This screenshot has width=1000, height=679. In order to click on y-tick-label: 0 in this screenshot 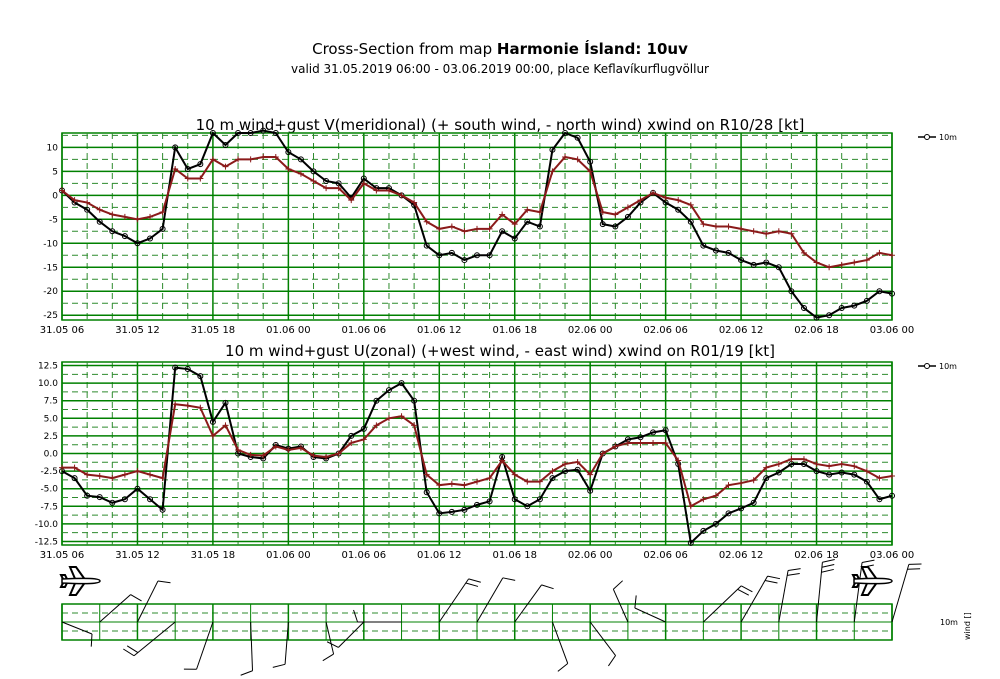, I will do `click(55, 196)`.